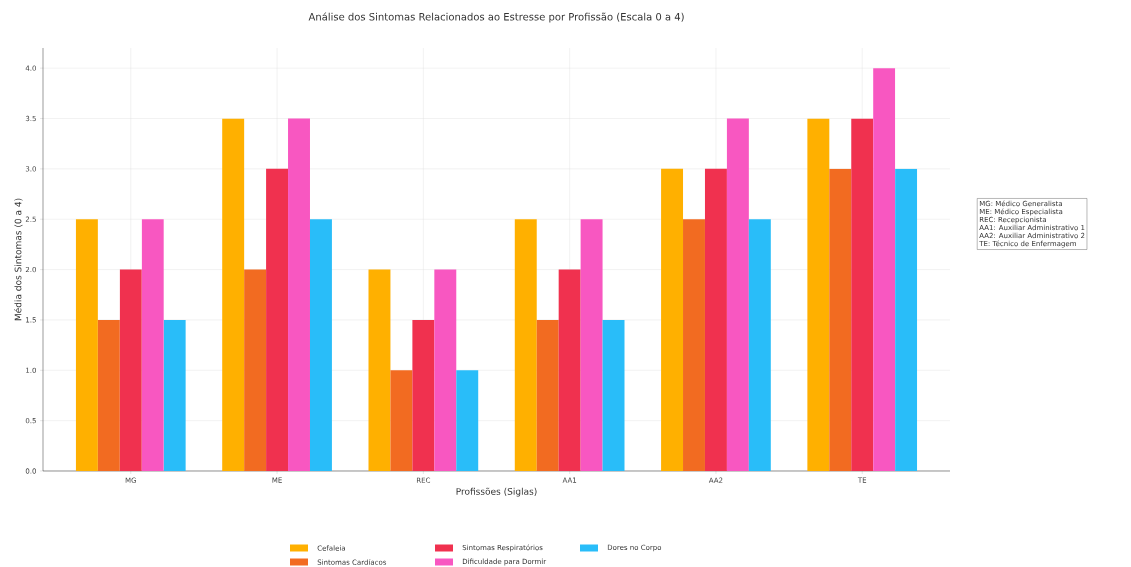 Image resolution: width=1131 pixels, height=567 pixels. What do you see at coordinates (18, 259) in the screenshot?
I see `y-axis-title: Média dos Sintomas (0 a 4)` at bounding box center [18, 259].